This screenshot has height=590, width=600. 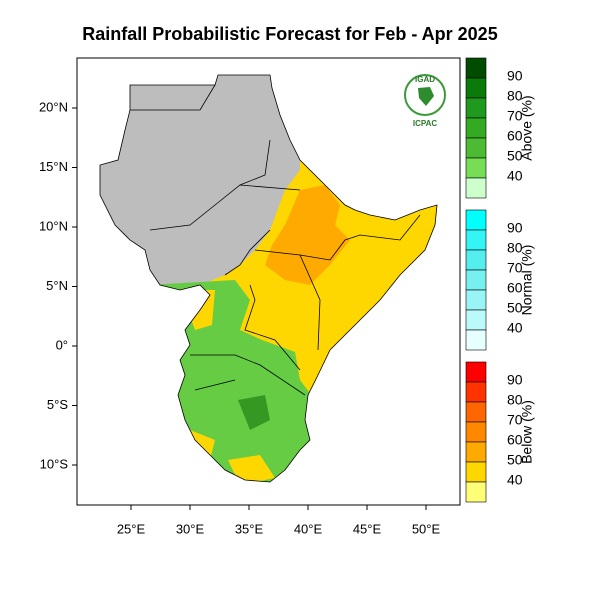 I want to click on lat-label: 15°N, so click(x=53, y=166).